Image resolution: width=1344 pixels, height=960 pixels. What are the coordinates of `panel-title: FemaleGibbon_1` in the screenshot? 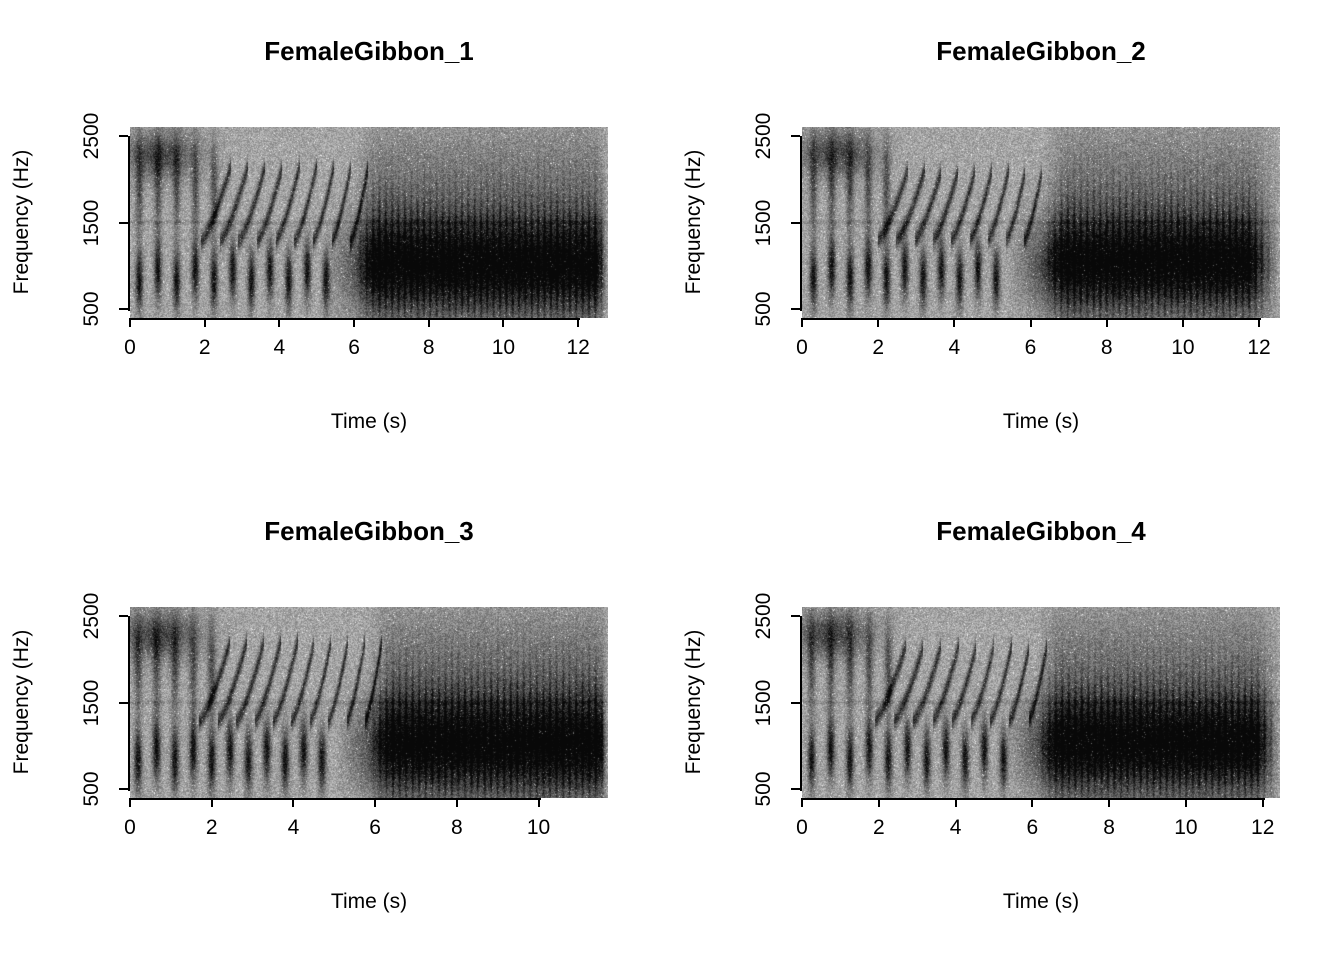 It's located at (369, 51).